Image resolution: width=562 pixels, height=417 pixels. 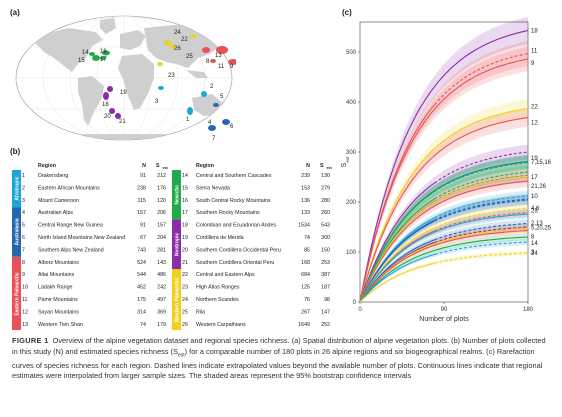 I want to click on row-region: Alborz Mountains, so click(x=58, y=263).